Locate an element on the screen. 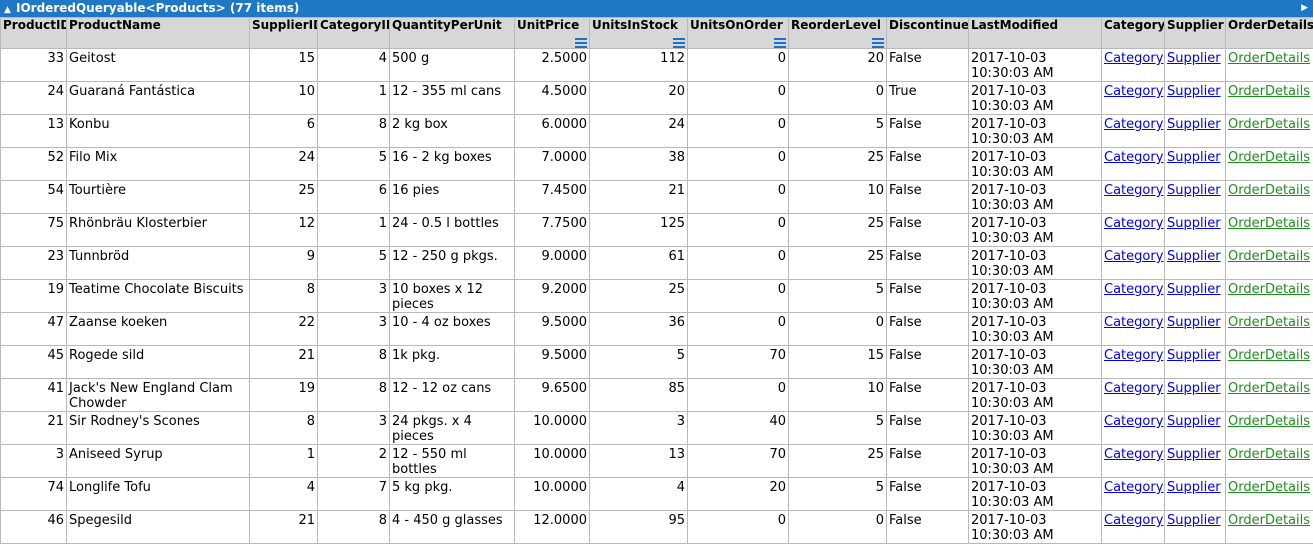 The height and width of the screenshot is (553, 1313). cell-product-id: 45 is located at coordinates (33, 362).